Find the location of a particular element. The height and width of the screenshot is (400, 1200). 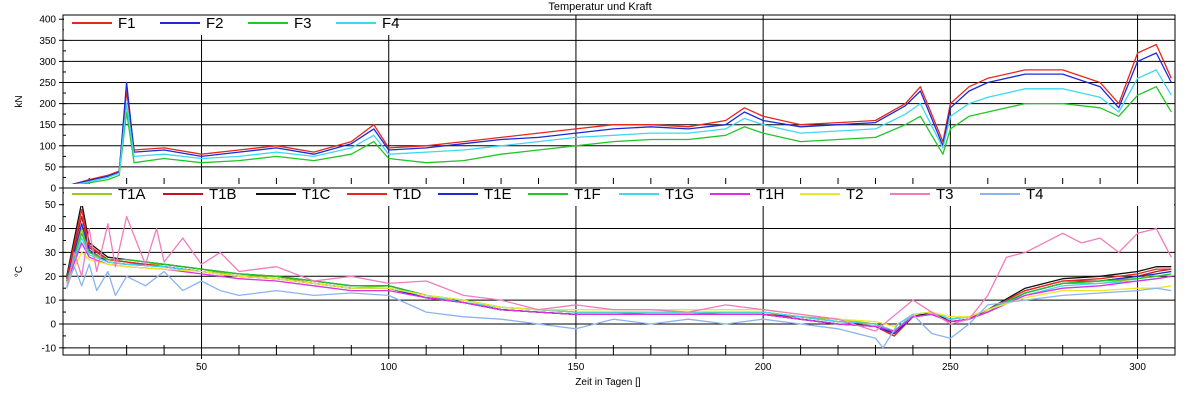

kraft-y-tick-label: 50 is located at coordinates (51, 167).